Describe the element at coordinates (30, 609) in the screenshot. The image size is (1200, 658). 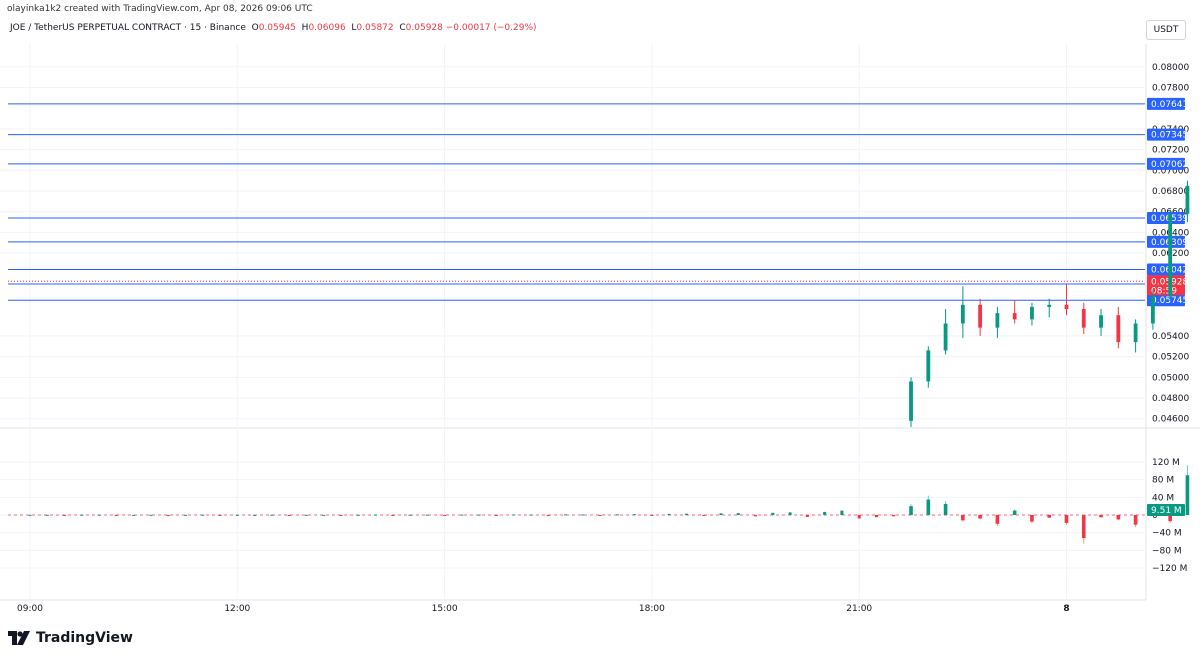
I see `time-axis-label: 09:00` at that location.